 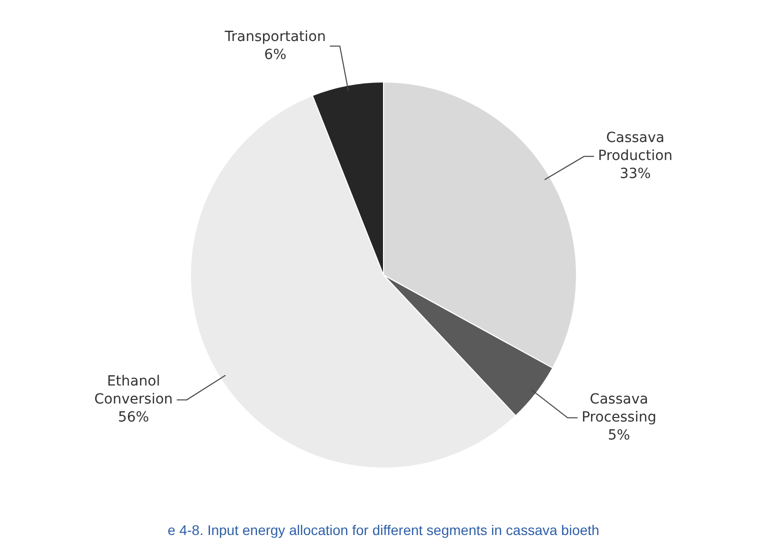 What do you see at coordinates (619, 408) in the screenshot?
I see `slice-label: Cassava Processing` at bounding box center [619, 408].